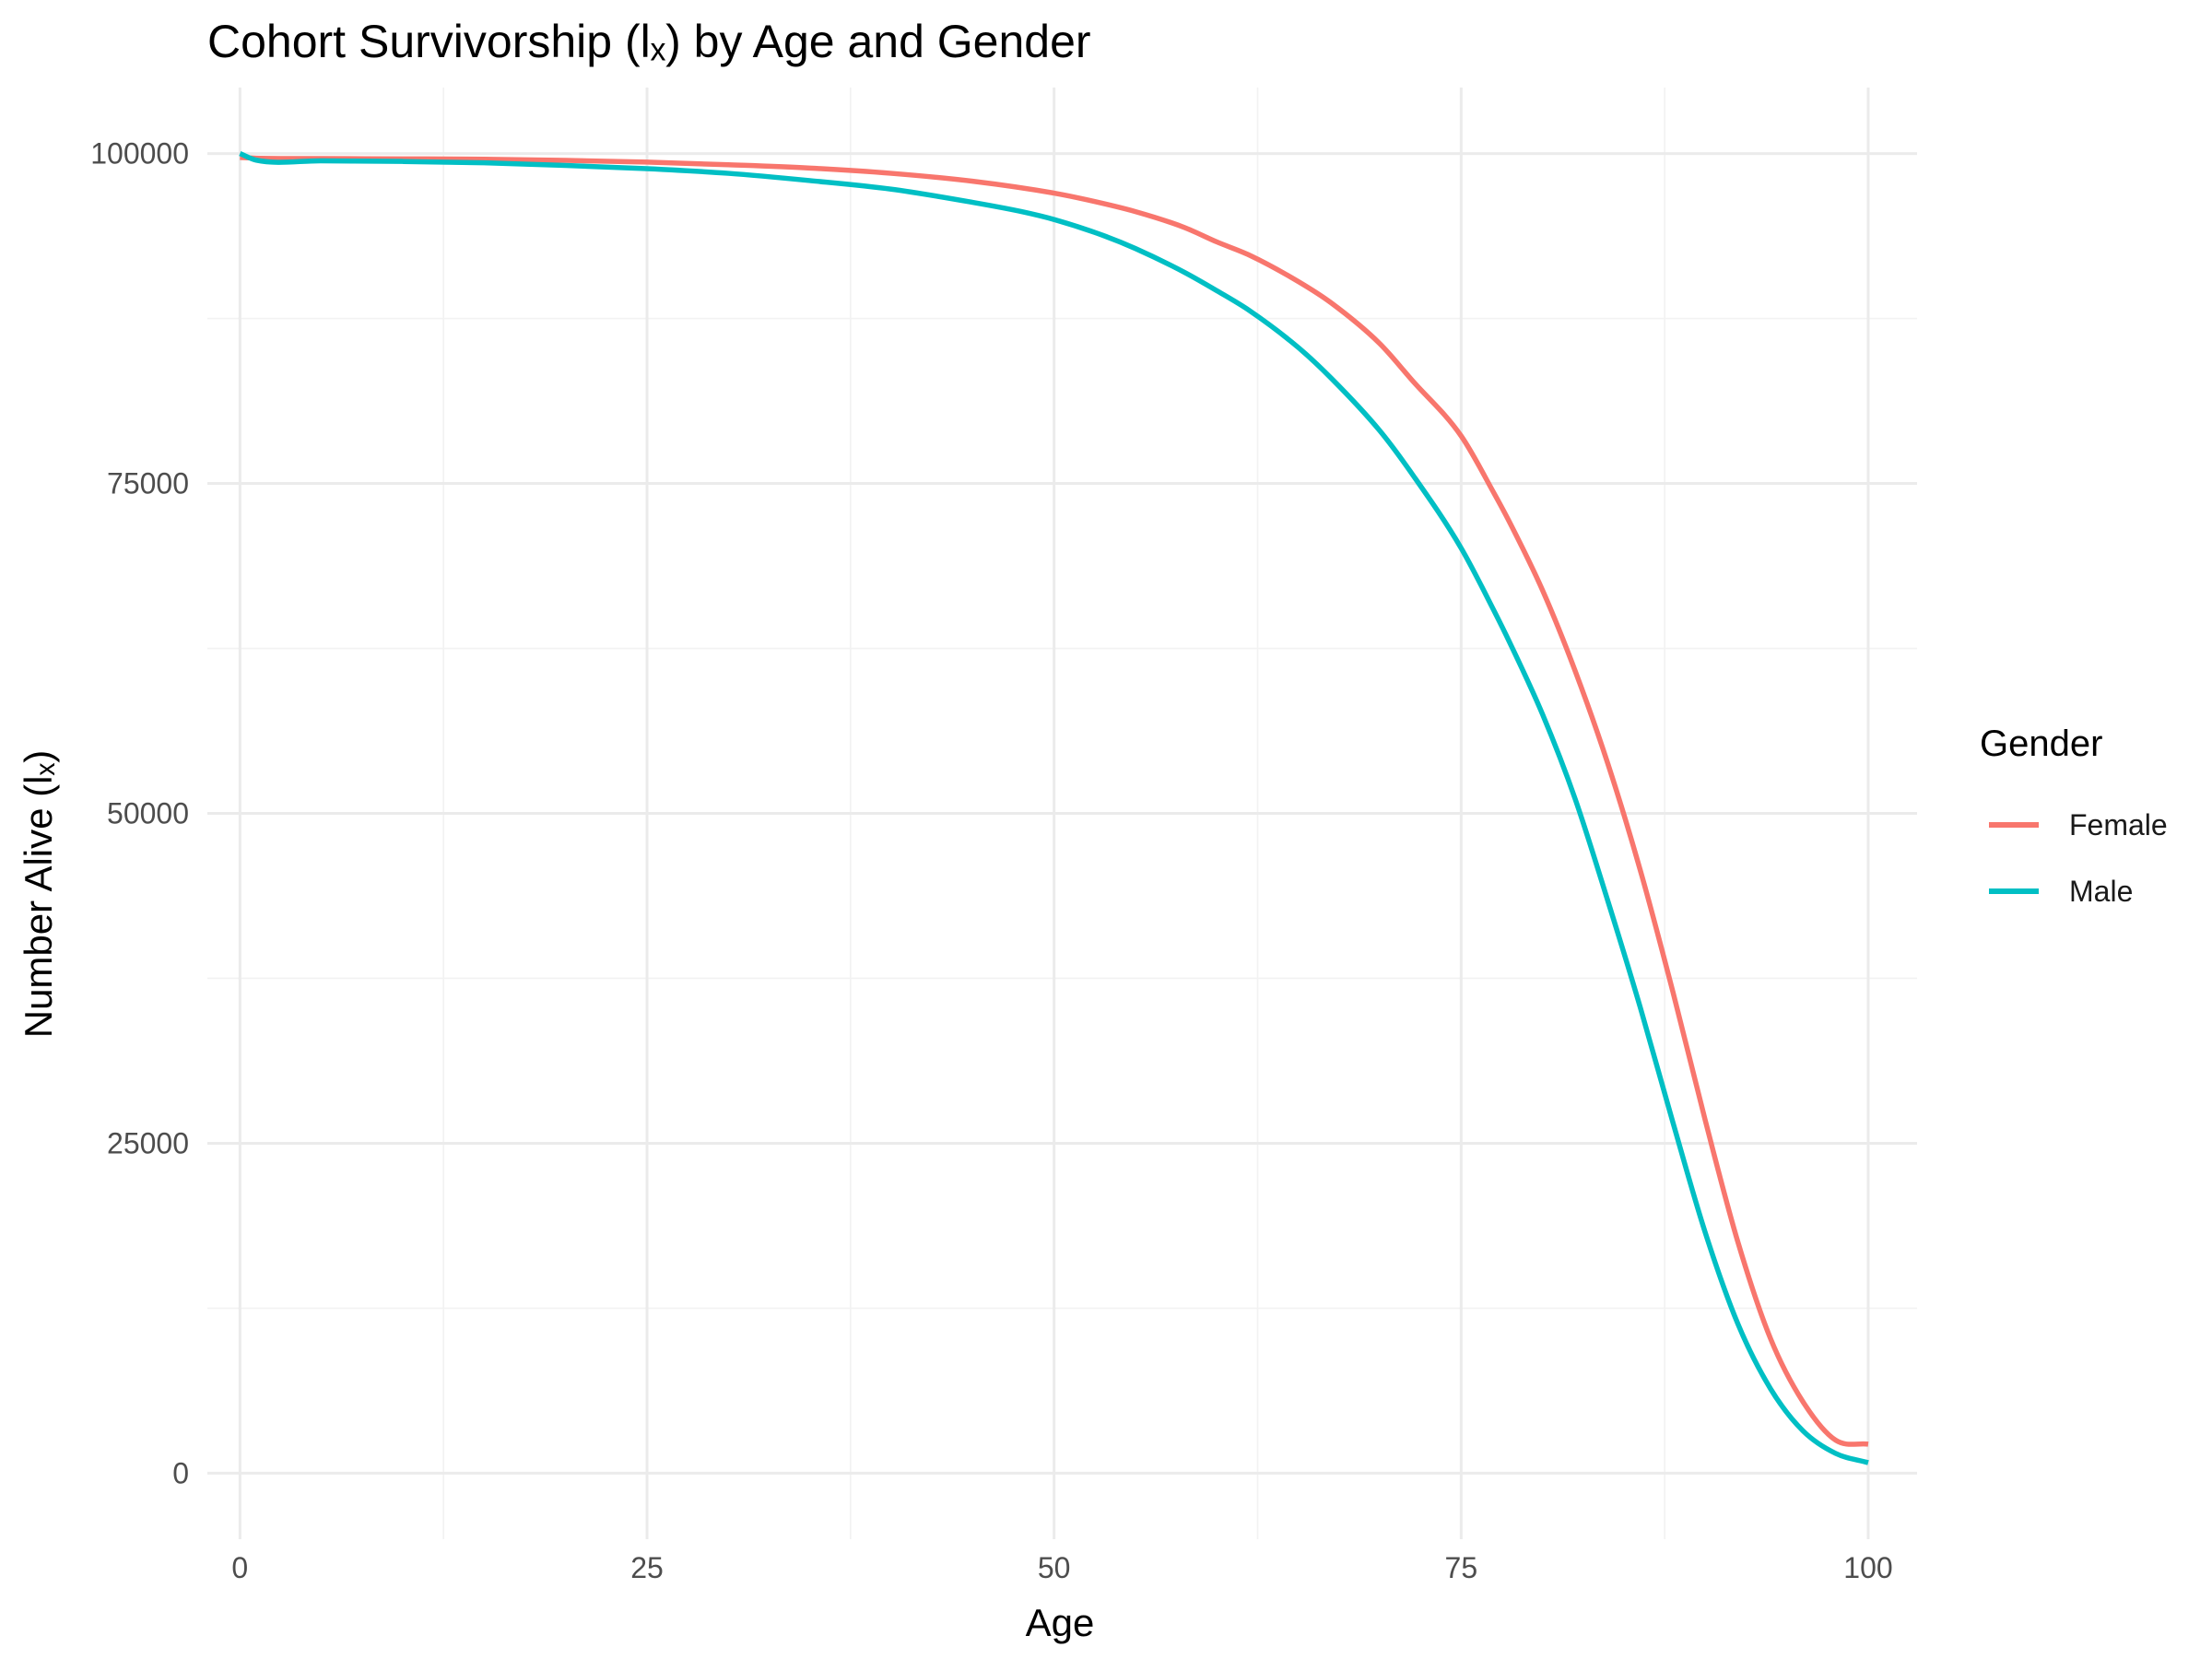  I want to click on x-axis-title: Age, so click(1060, 1622).